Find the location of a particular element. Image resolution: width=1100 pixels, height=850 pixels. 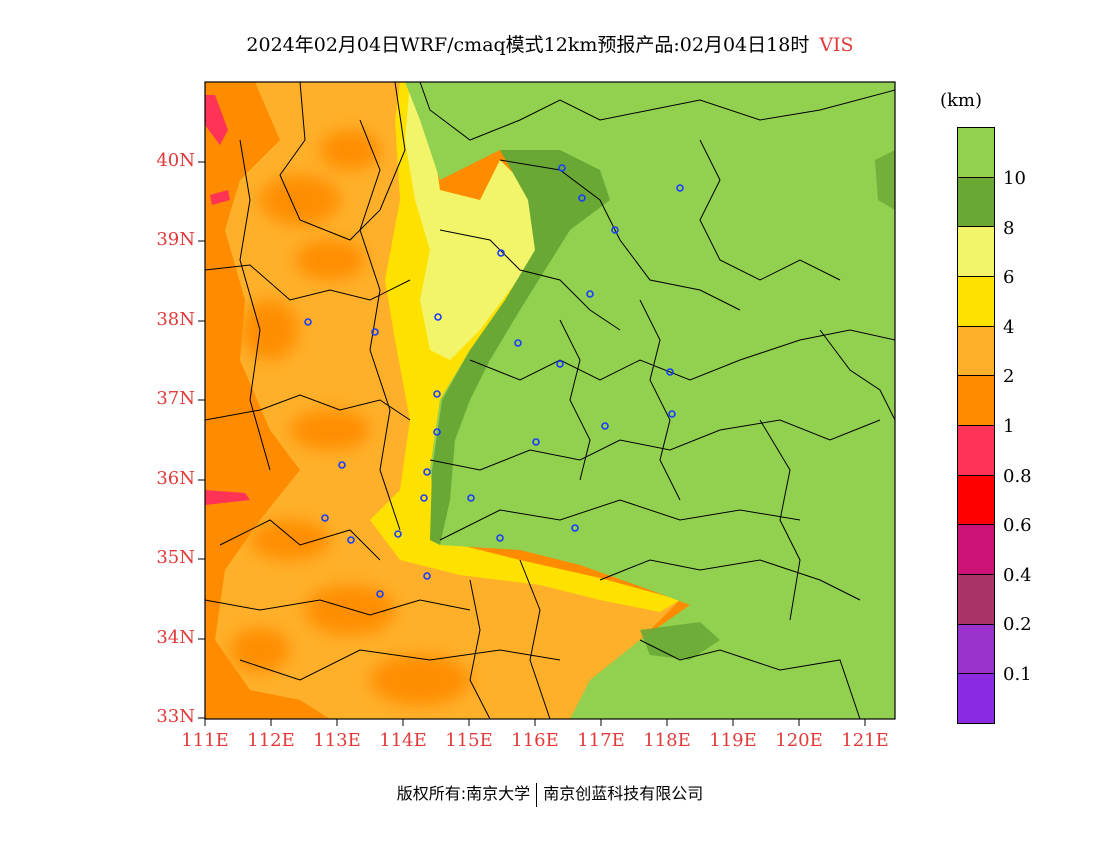

lon-label-120e: 120E is located at coordinates (799, 740).